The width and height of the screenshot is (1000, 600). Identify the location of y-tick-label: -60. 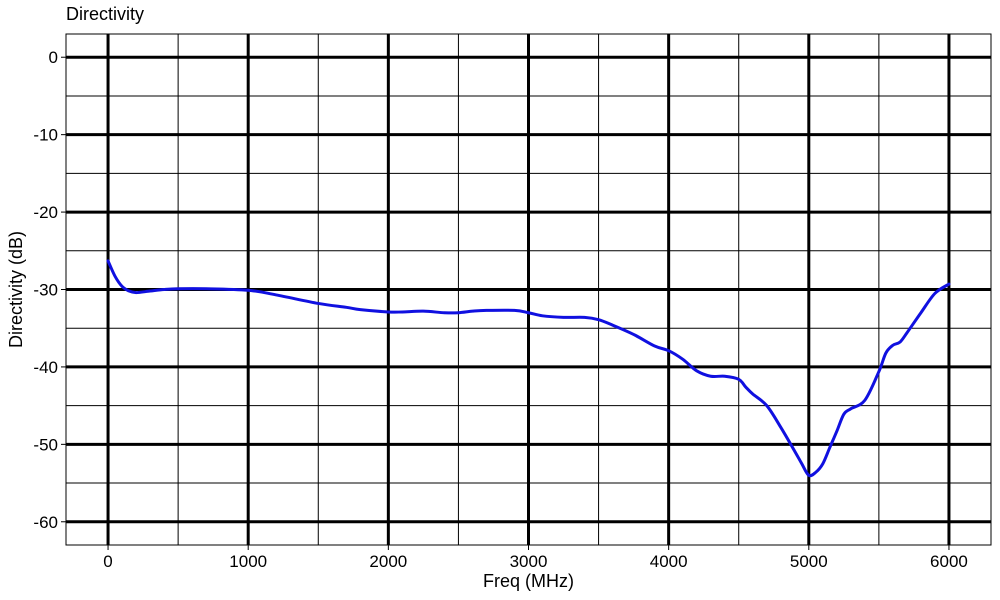
(45, 522).